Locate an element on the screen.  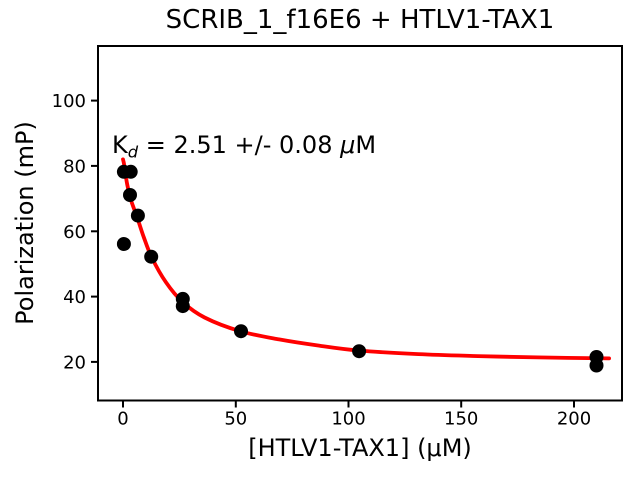
chart-title: SCRIB_1_f16E6 + HTLV1-TAX1 is located at coordinates (360, 20).